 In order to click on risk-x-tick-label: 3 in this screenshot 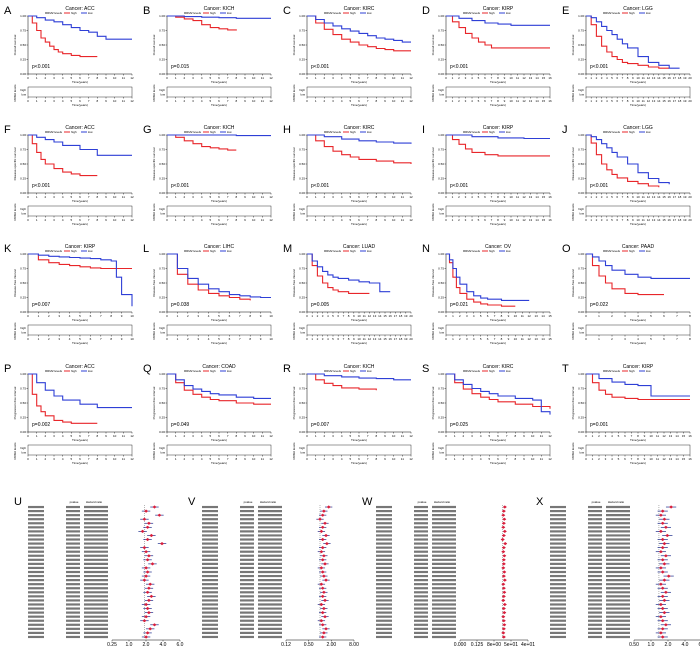, I will do `click(193, 101)`.